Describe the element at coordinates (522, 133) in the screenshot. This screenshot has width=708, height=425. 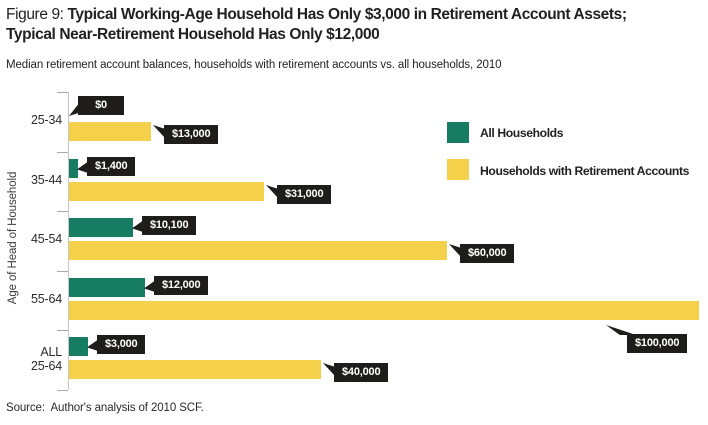
I see `legend-label-all-households: All Households` at that location.